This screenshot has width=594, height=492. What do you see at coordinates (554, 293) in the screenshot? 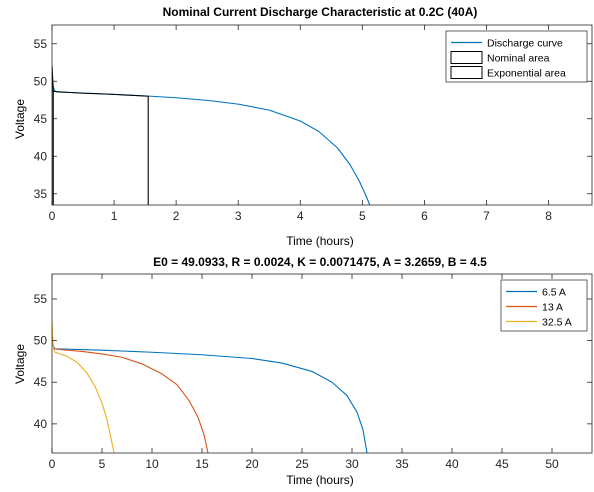
I see `legend-label: 6.5 A` at bounding box center [554, 293].